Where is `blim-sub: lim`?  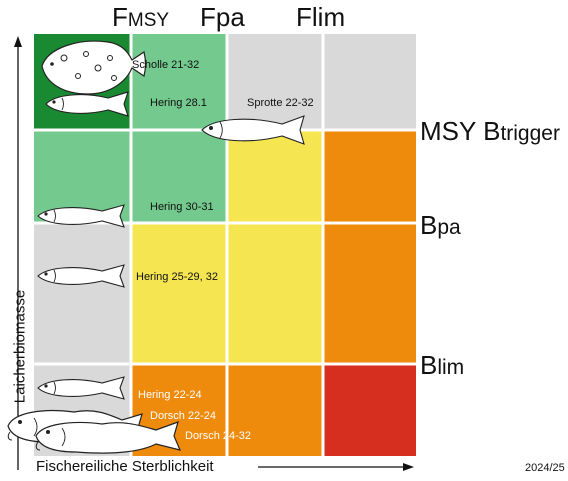
blim-sub: lim is located at coordinates (451, 367).